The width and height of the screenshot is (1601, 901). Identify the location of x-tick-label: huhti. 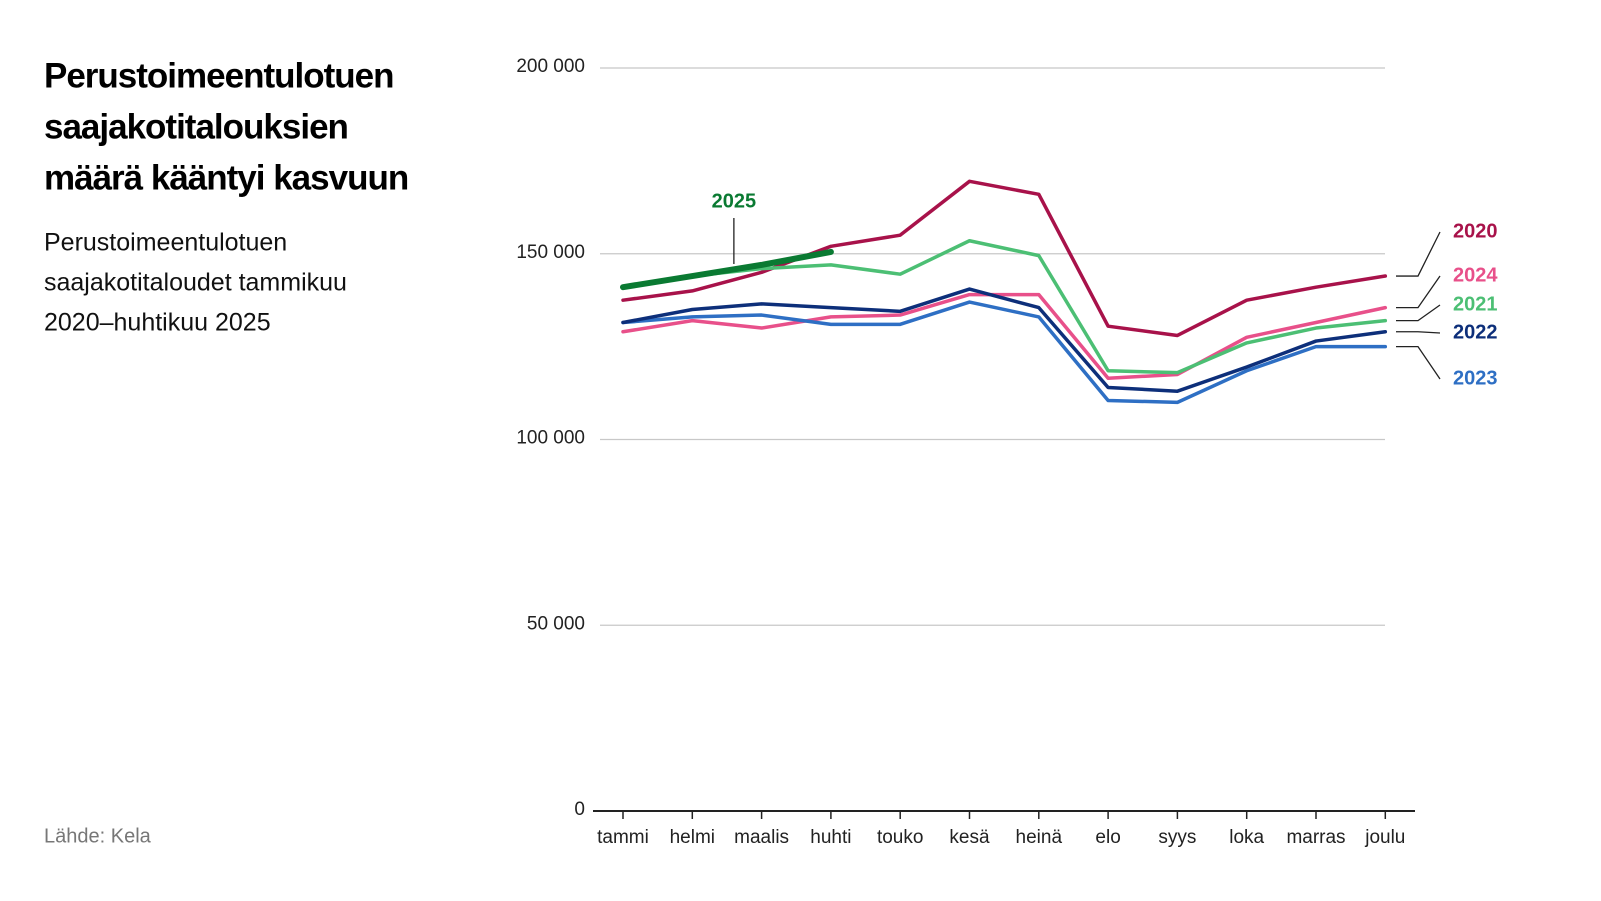
(830, 837).